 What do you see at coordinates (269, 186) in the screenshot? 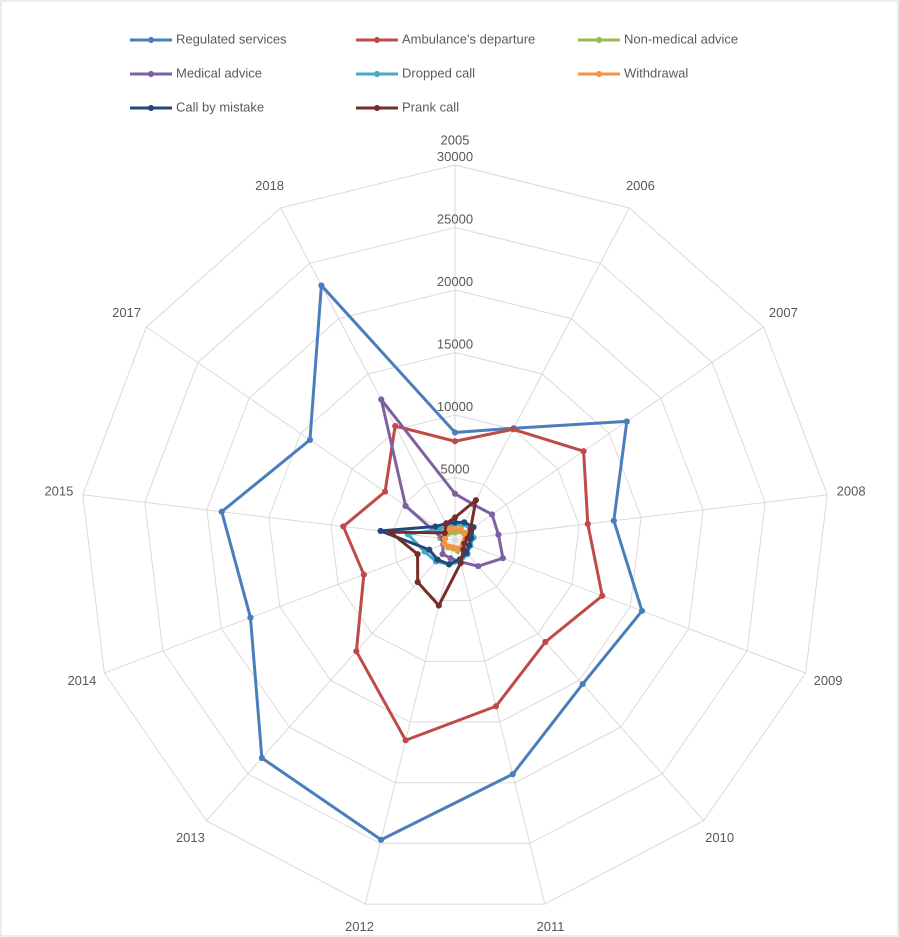
I see `spoke-label: 2018` at bounding box center [269, 186].